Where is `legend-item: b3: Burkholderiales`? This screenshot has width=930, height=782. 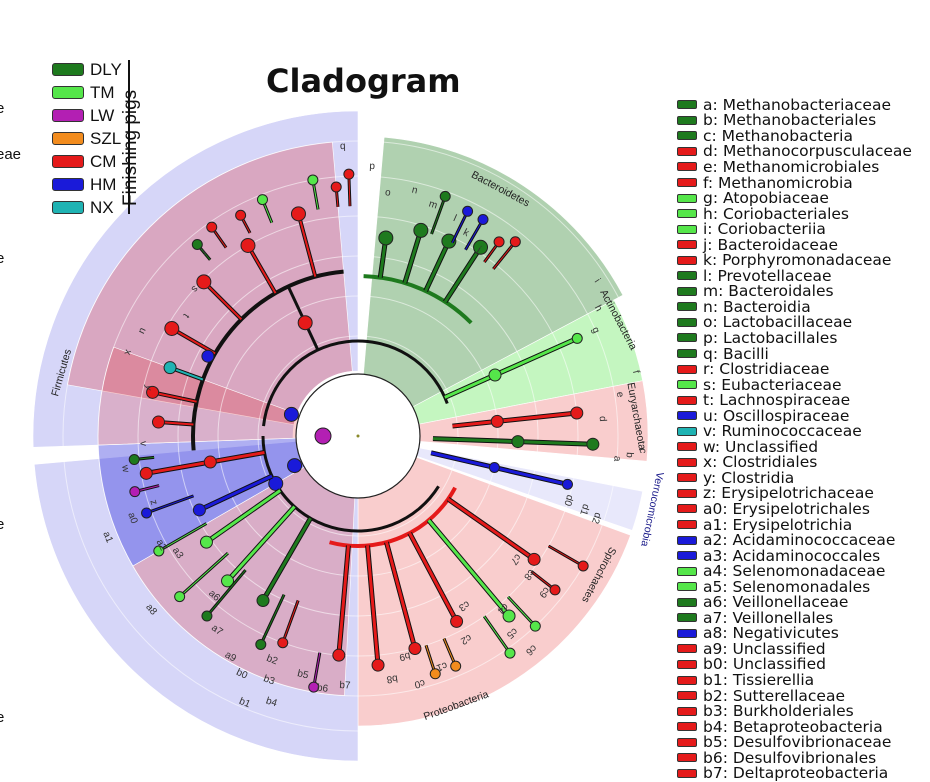 legend-item: b3: Burkholderiales is located at coordinates (794, 711).